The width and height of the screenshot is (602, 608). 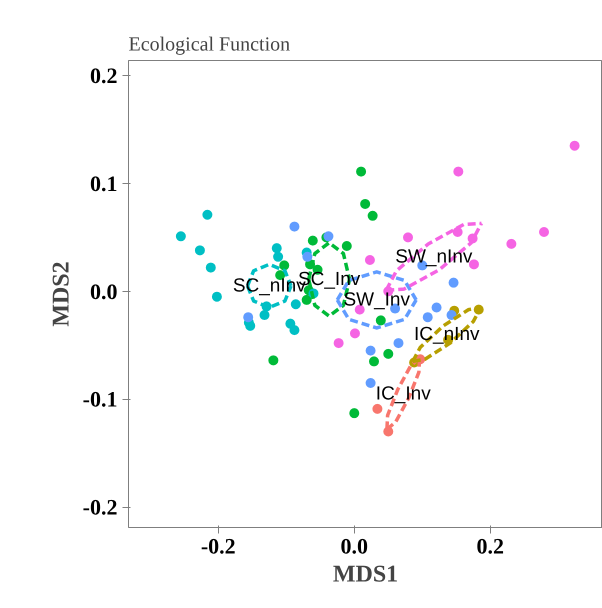 I want to click on y-tick-label: 0.1, so click(x=104, y=183).